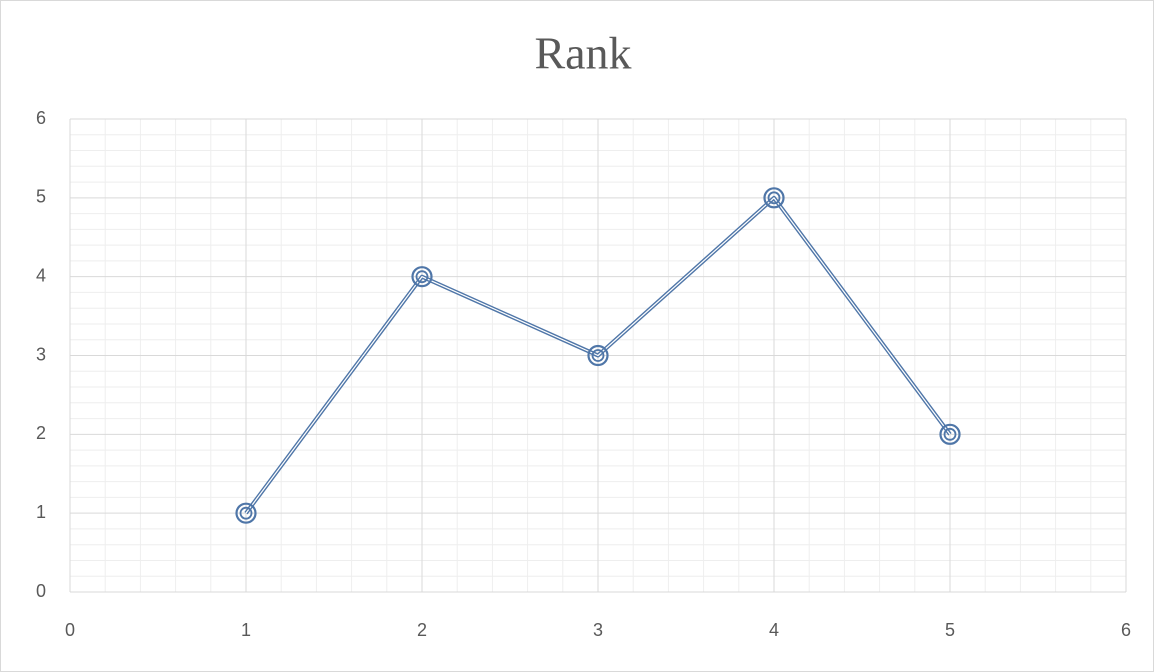 The image size is (1154, 672). Describe the element at coordinates (41, 197) in the screenshot. I see `y-tick-label: 5` at that location.